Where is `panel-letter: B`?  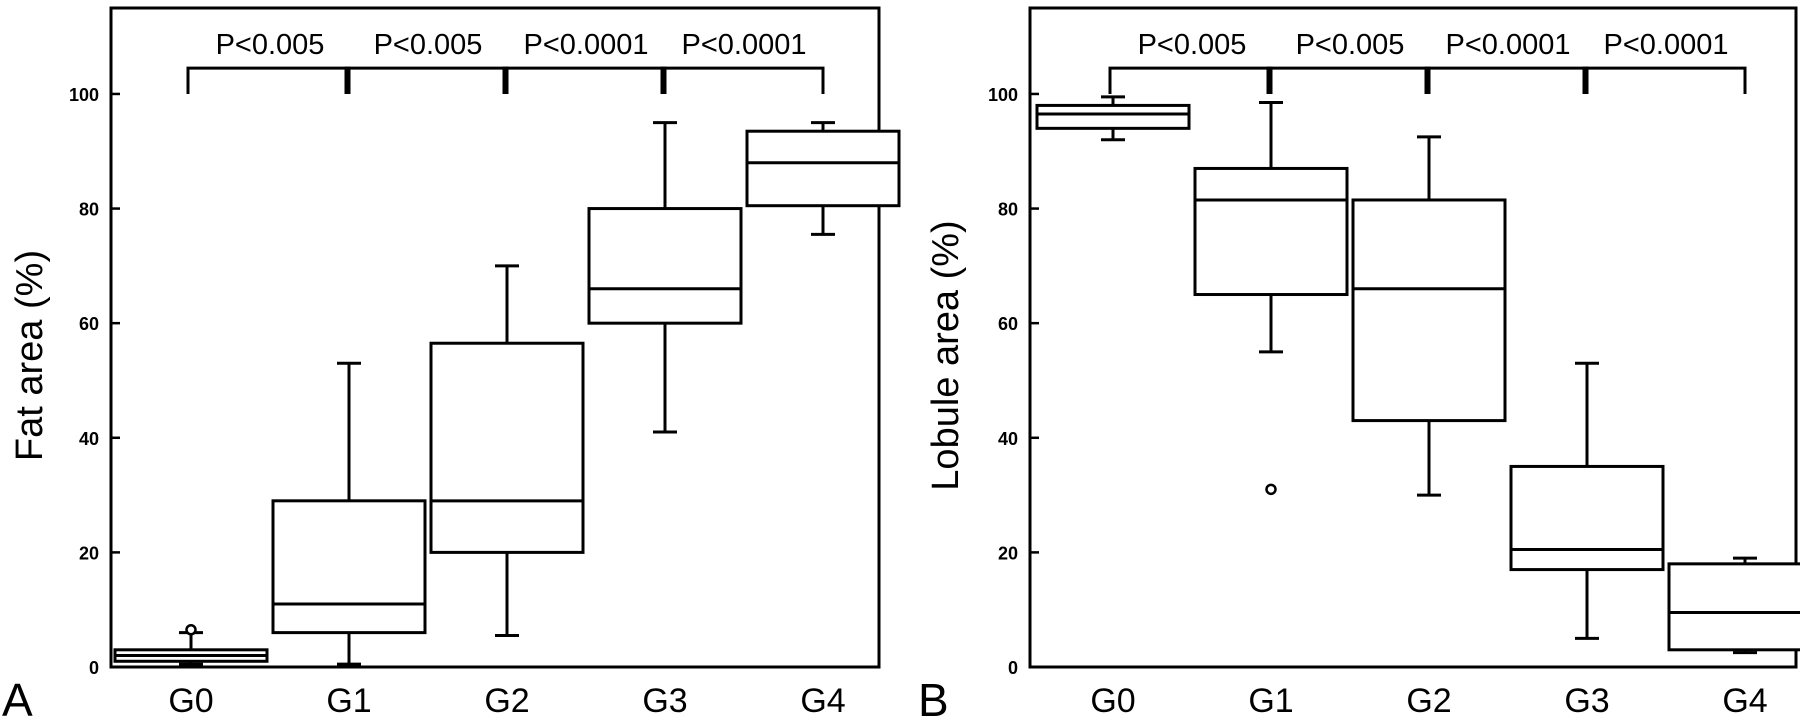 panel-letter: B is located at coordinates (933, 700).